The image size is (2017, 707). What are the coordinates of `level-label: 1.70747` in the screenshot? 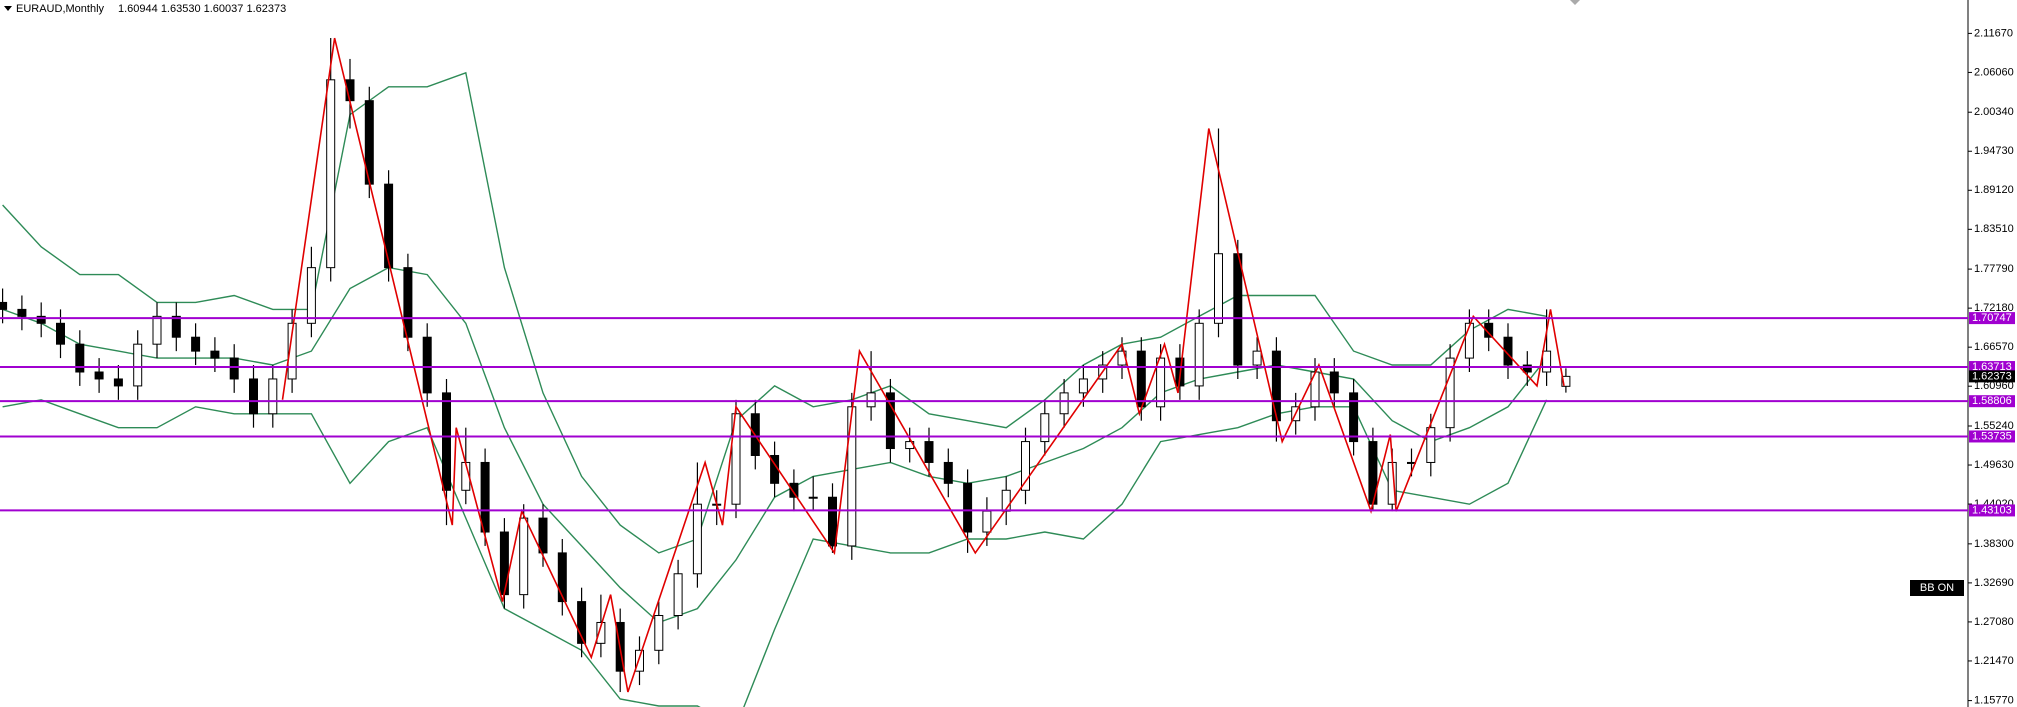 It's located at (1992, 318).